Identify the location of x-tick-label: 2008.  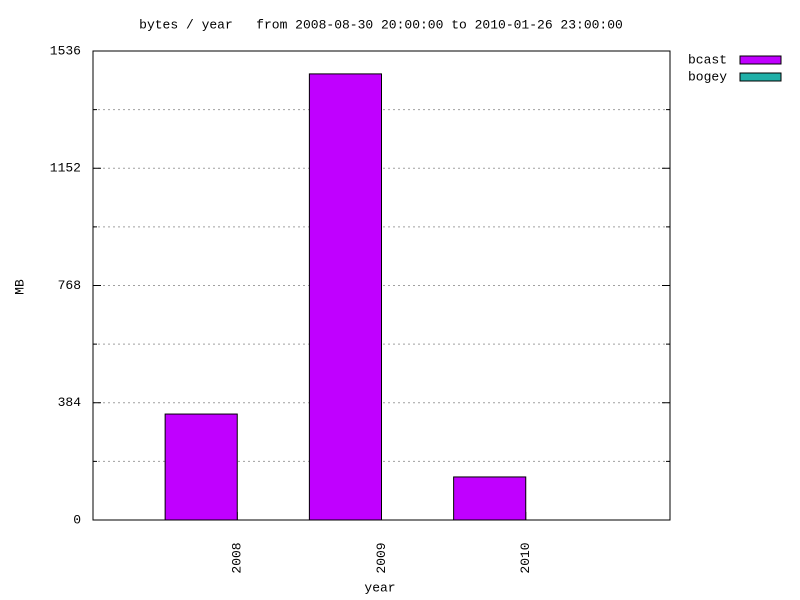
(237, 557).